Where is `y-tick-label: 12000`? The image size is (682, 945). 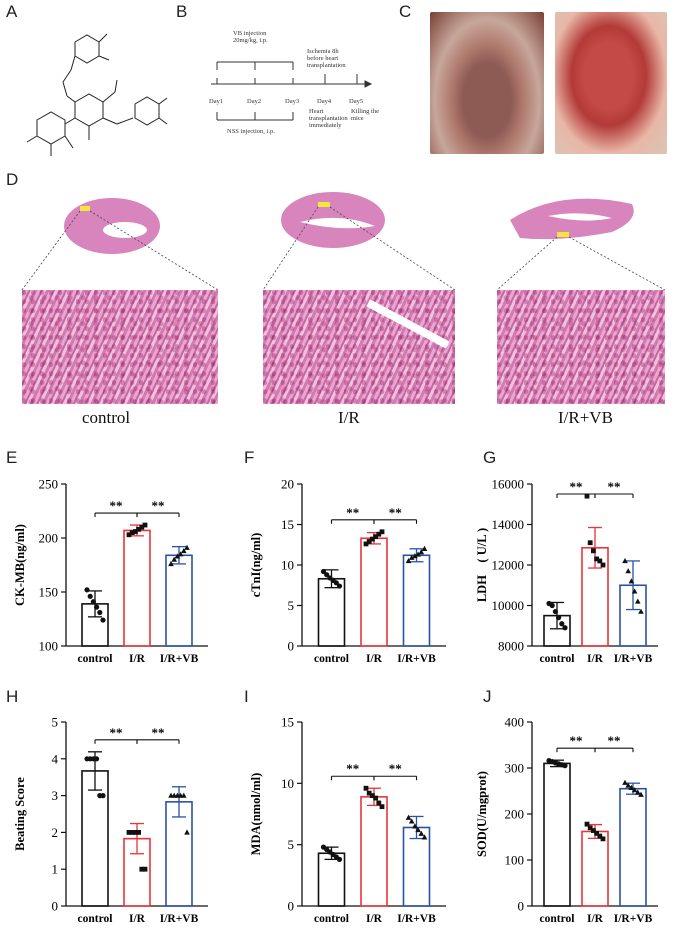 y-tick-label: 12000 is located at coordinates (508, 565).